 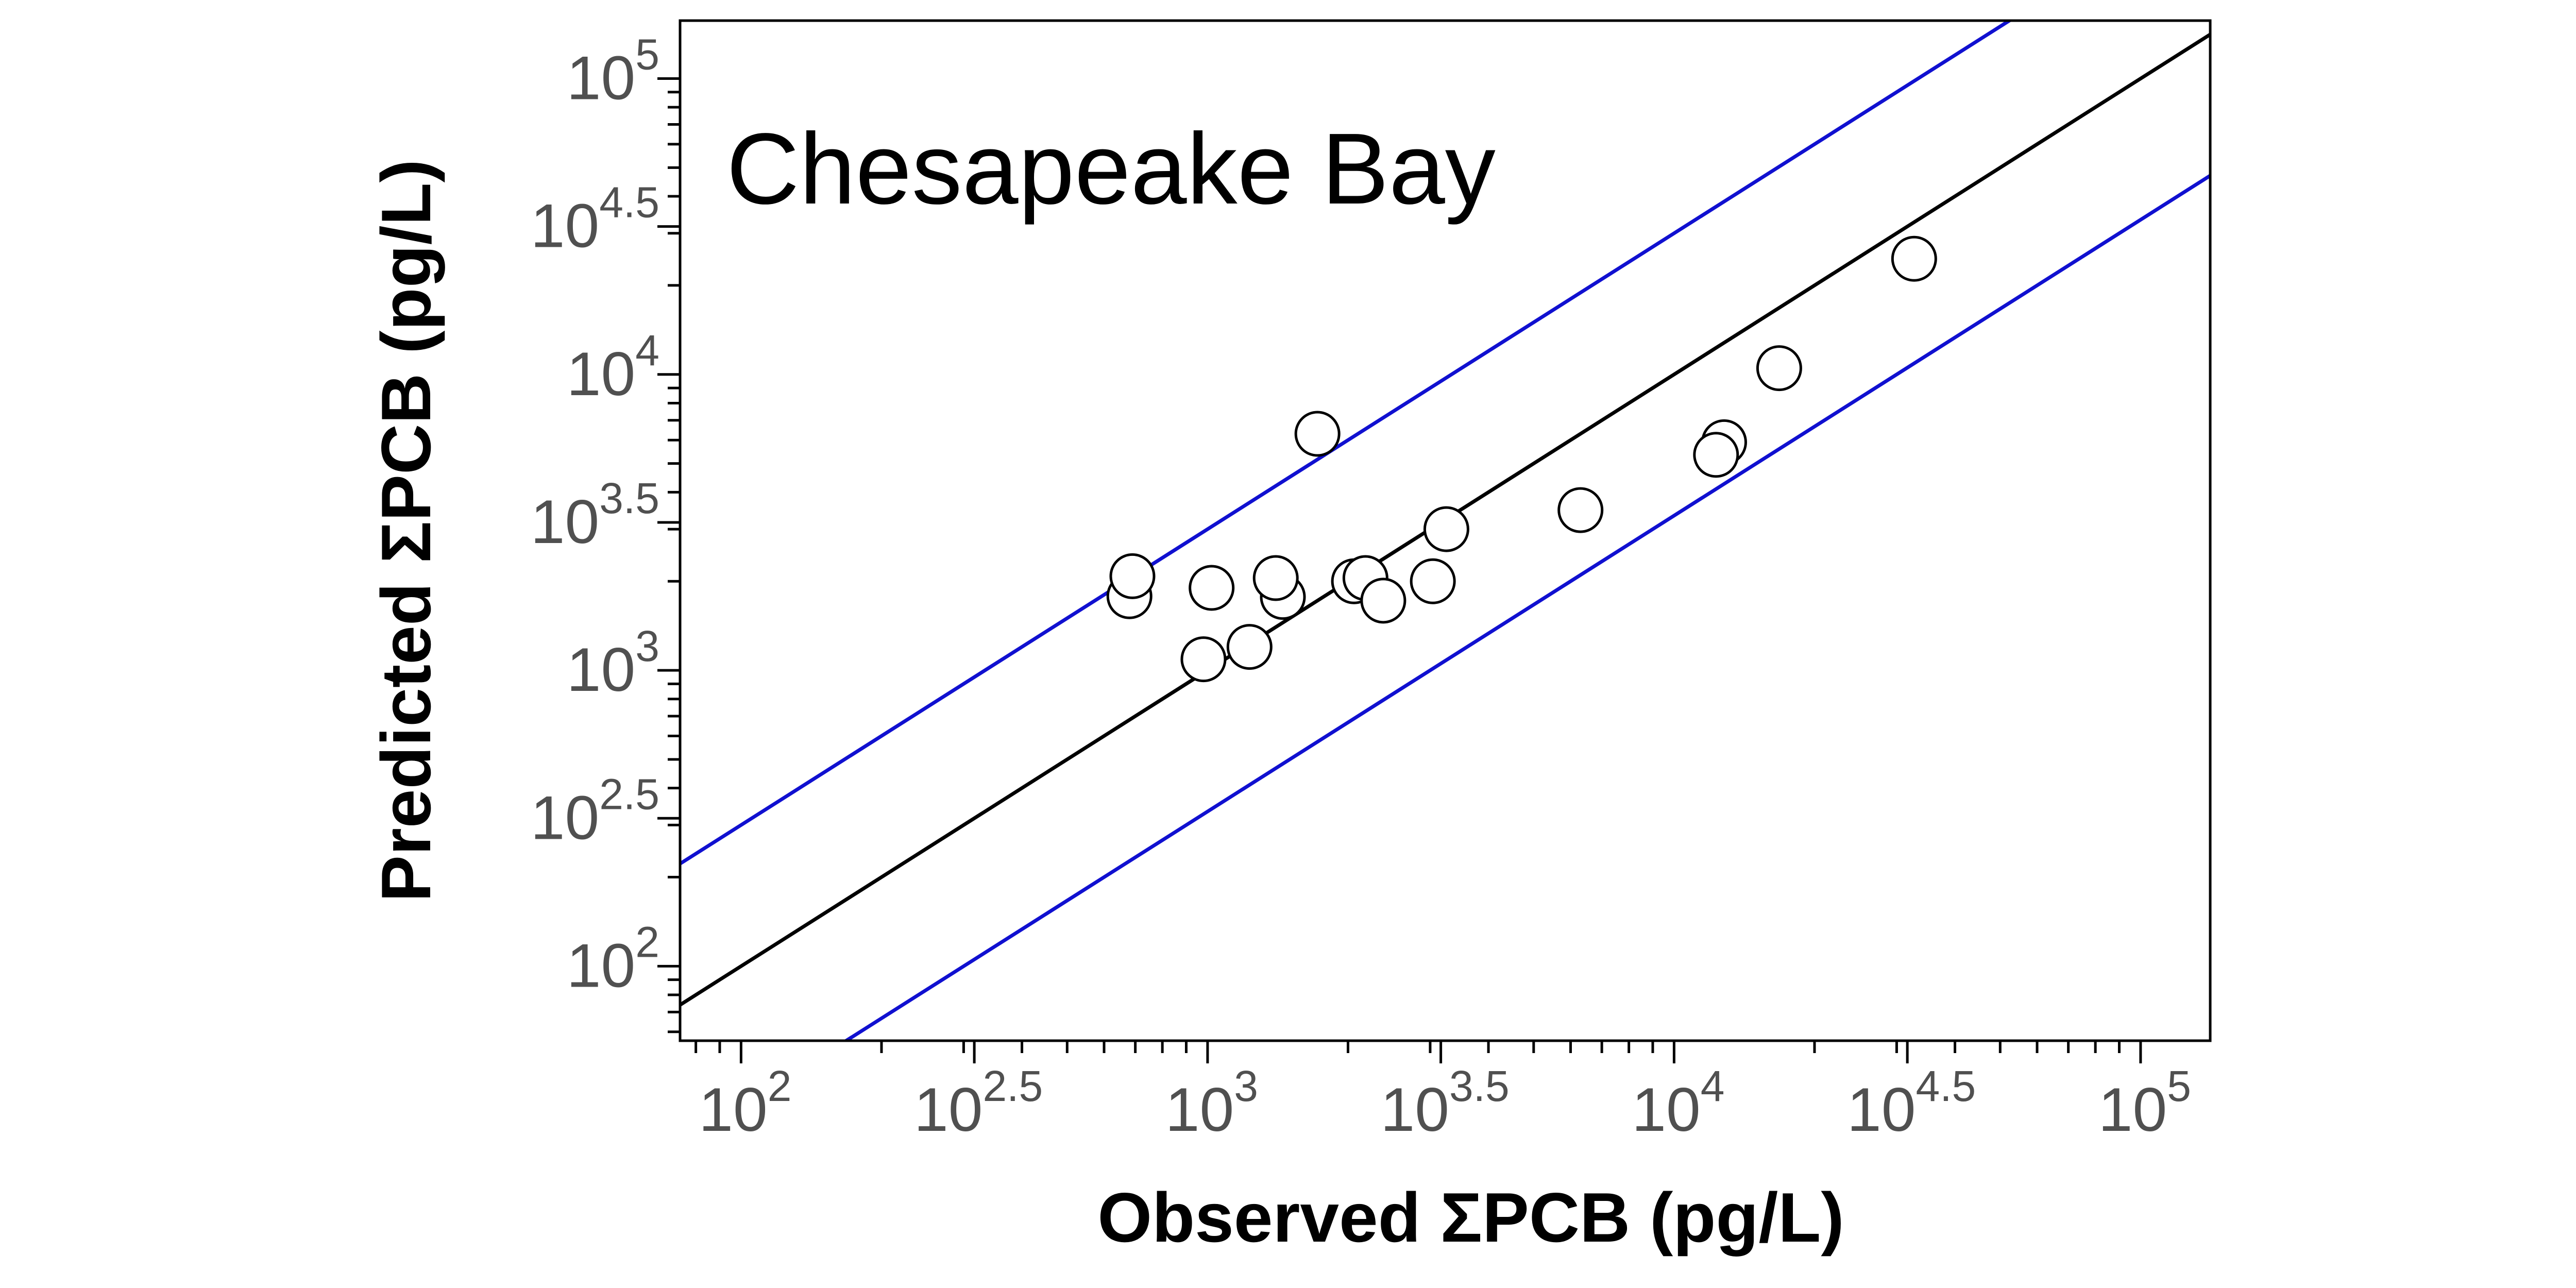 I want to click on x-tick-label: 10⁵, so click(x=2144, y=1103).